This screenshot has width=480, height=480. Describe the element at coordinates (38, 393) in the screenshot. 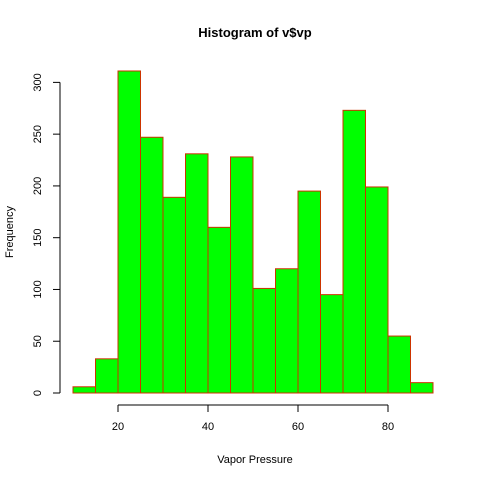

I see `y-tick-label: 0` at that location.